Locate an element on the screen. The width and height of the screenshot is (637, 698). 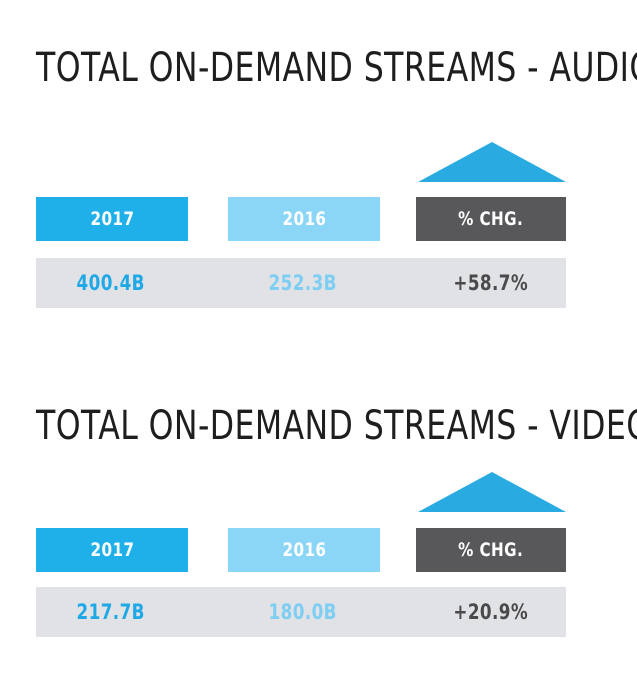
video-panel-title: TOTAL ON-DEMAND STREAMS - VIDEO is located at coordinates (336, 426).